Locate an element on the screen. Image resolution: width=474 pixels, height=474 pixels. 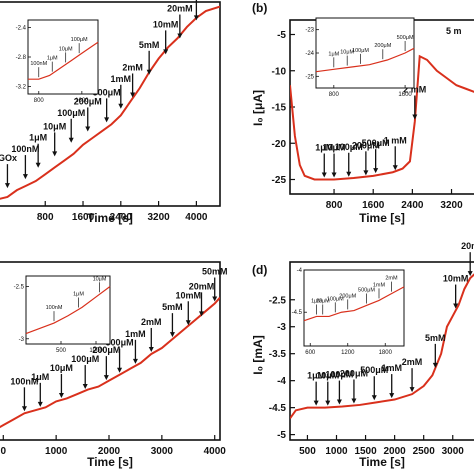
inset-y-tick-label: -2.4 is located at coordinates (21, 28).